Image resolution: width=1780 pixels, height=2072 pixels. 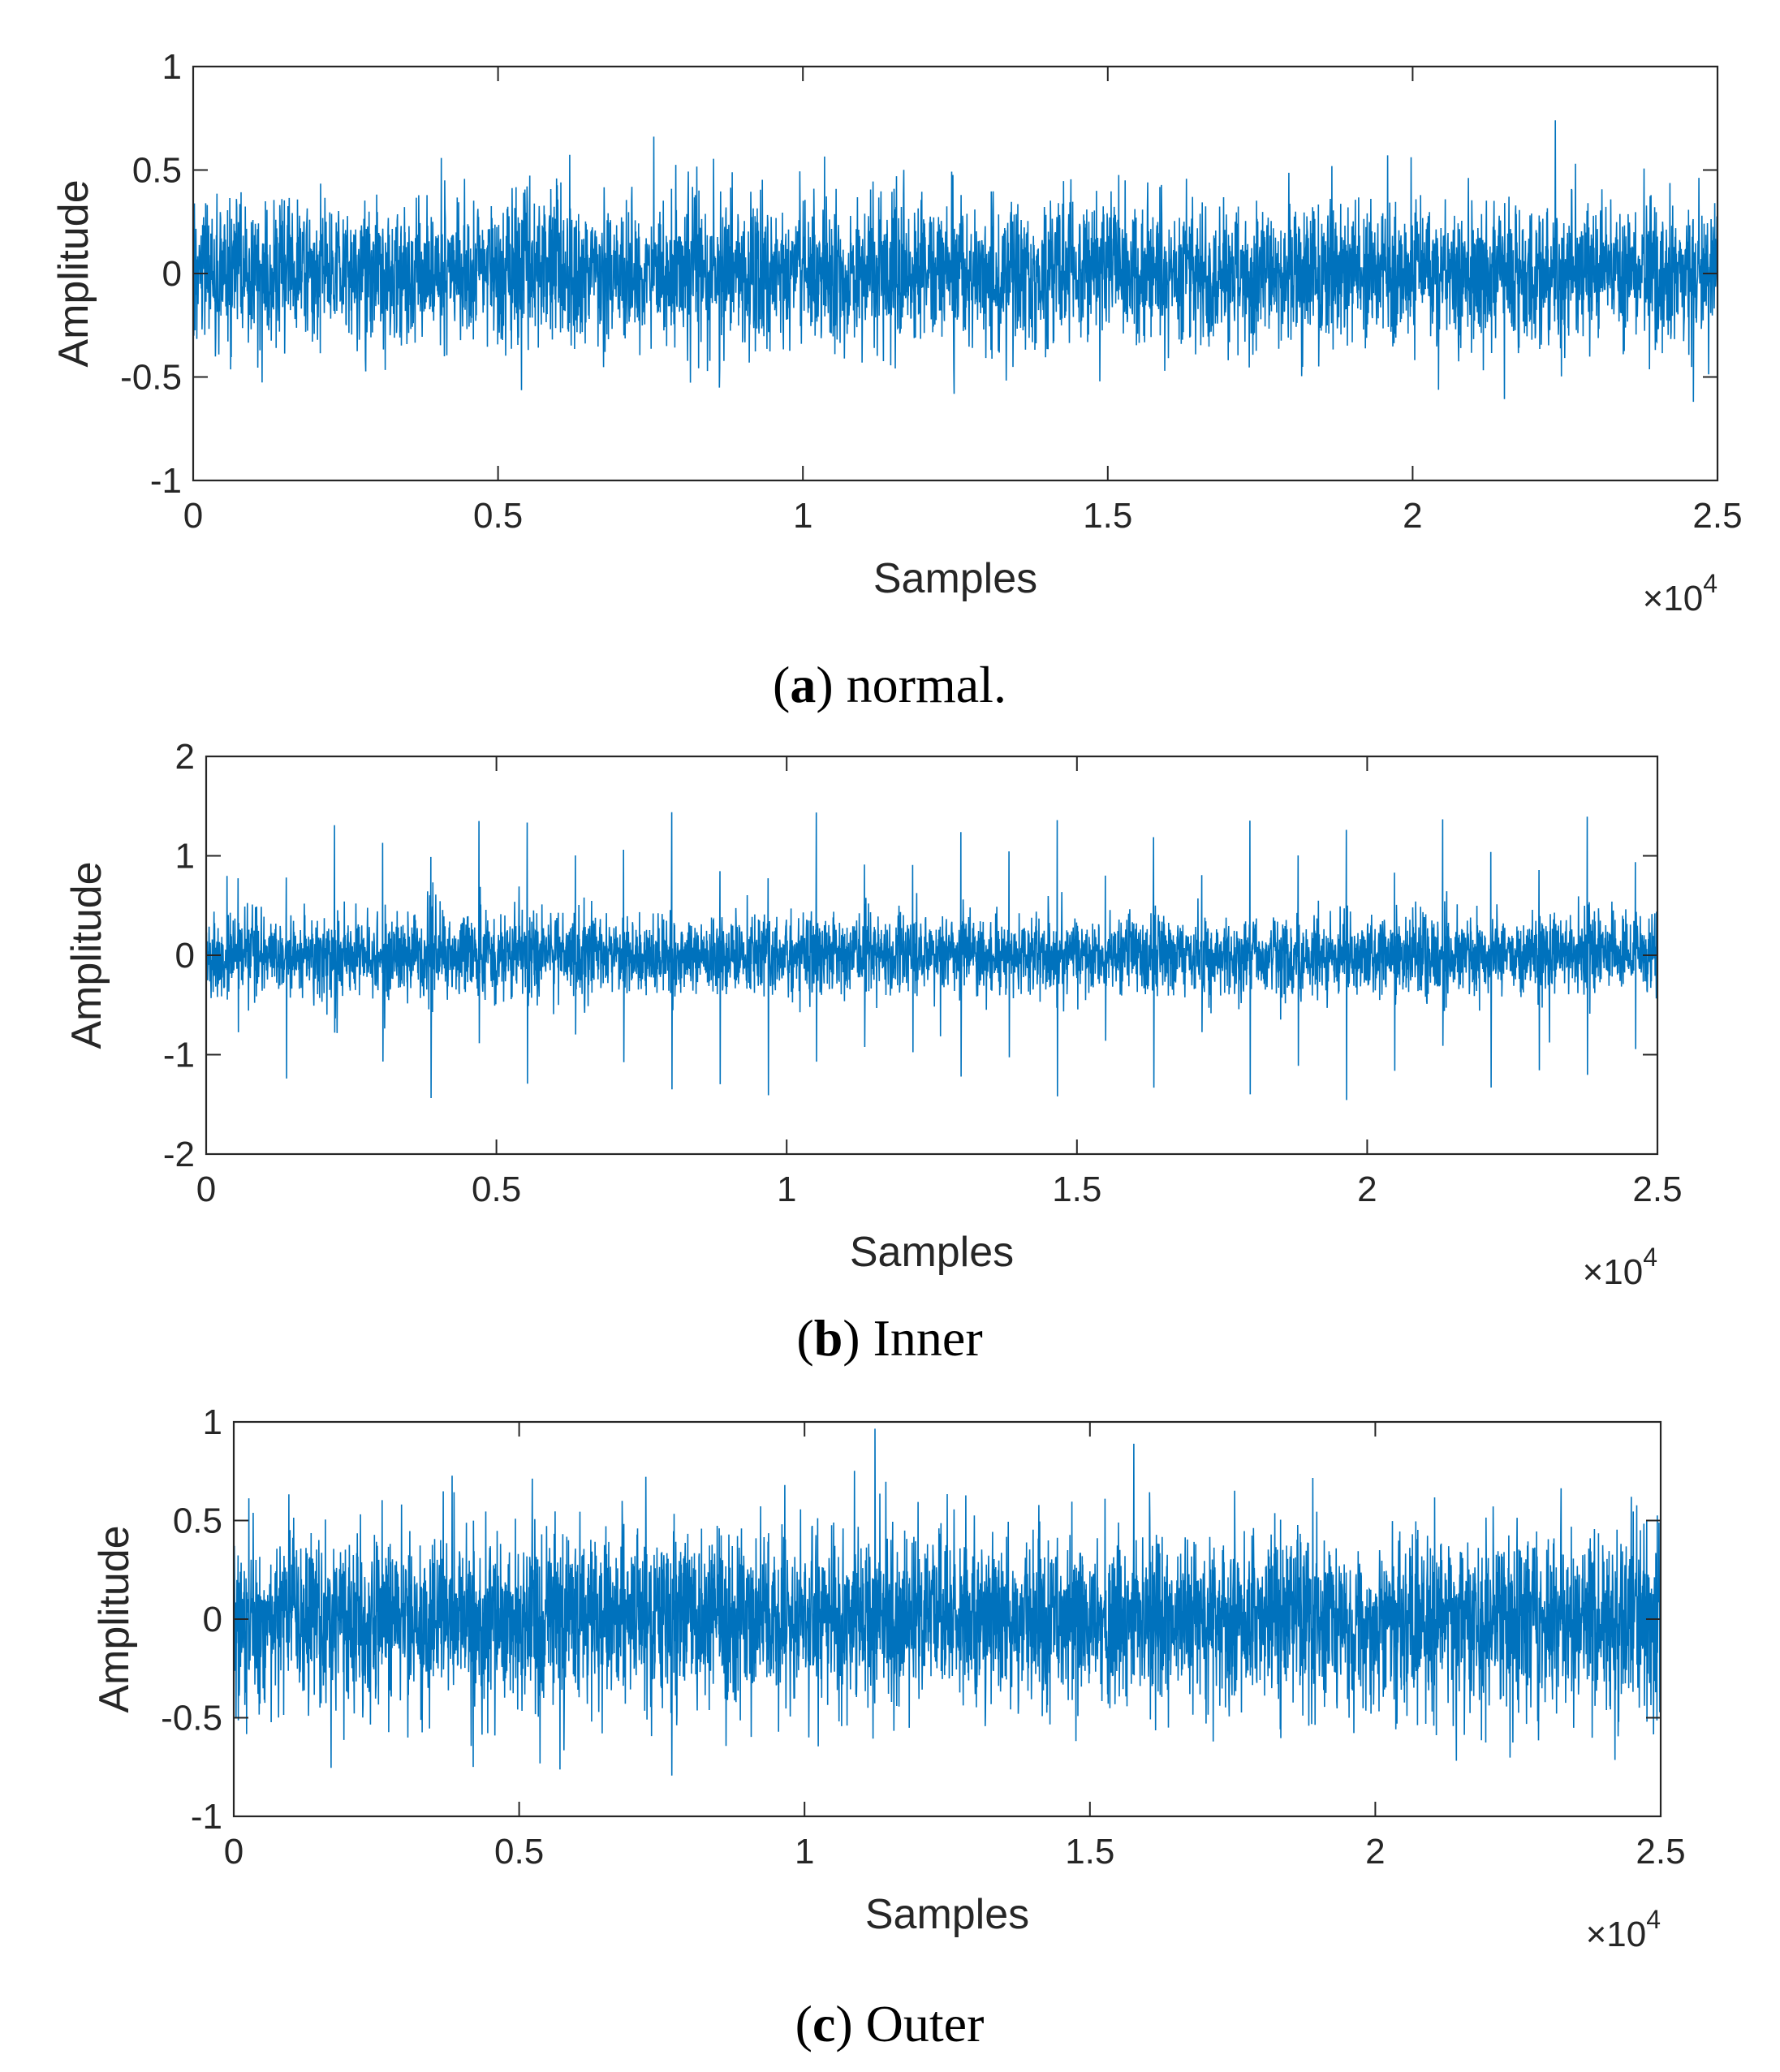 I want to click on y-tick-label-c-1: -0.5, so click(x=191, y=1718).